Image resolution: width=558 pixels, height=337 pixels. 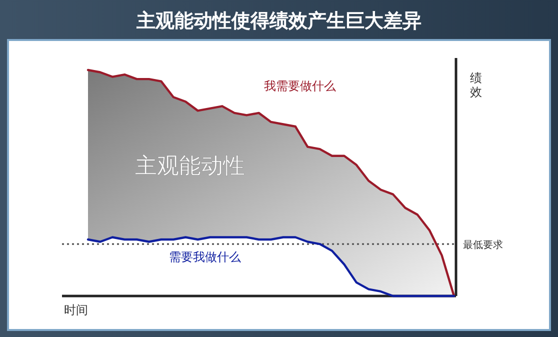 I want to click on y-axis-title: 绩效, so click(x=476, y=85).